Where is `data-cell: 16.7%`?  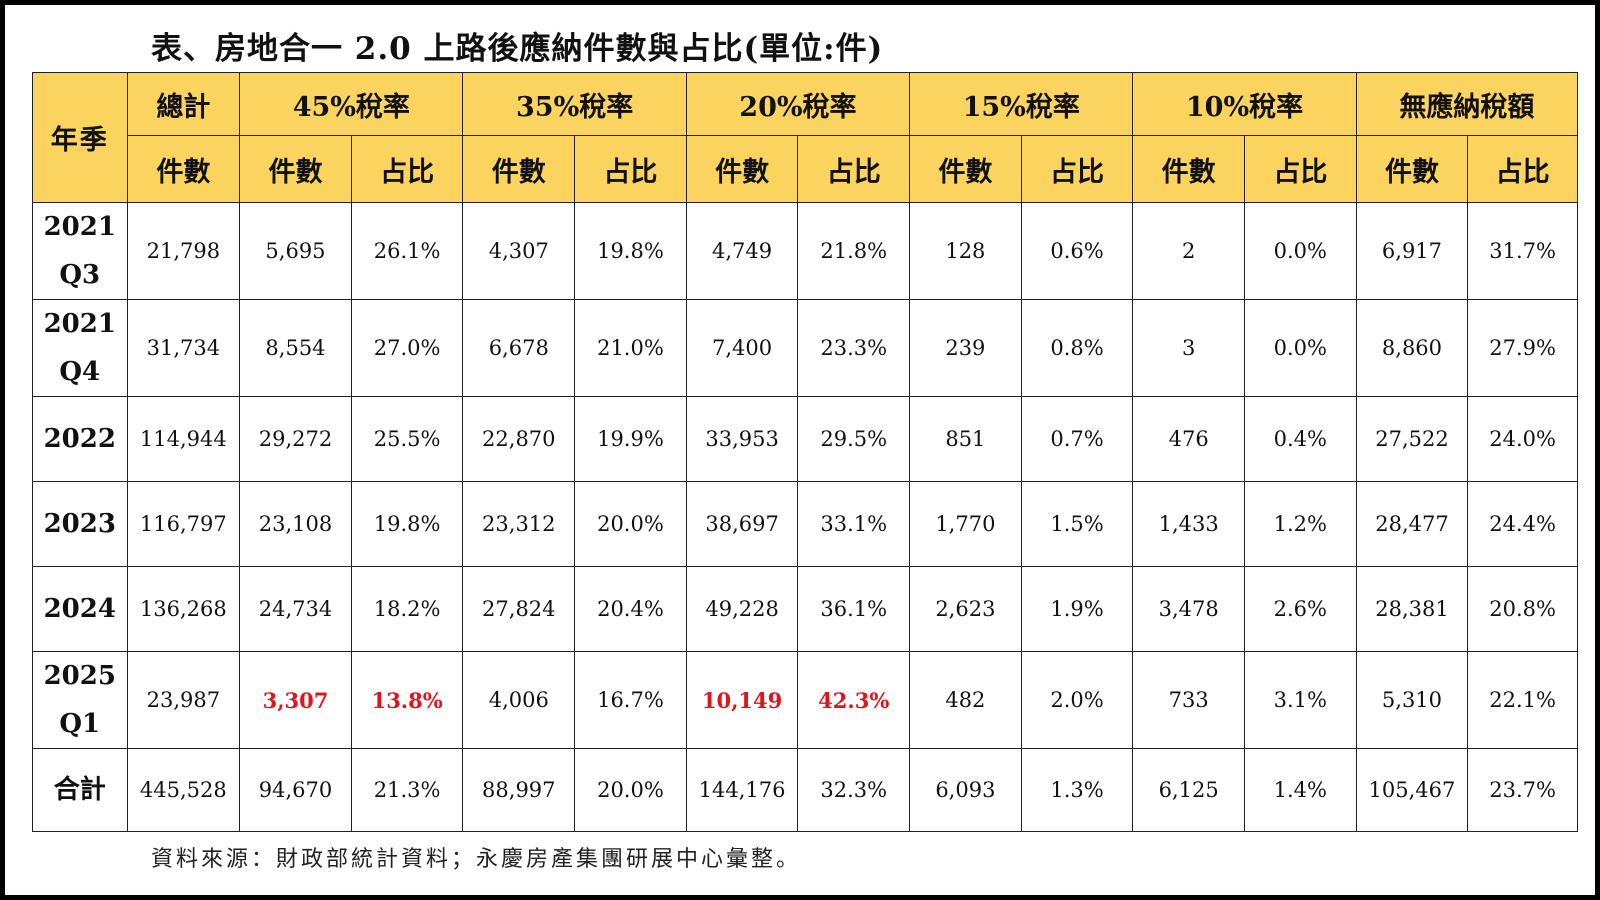 data-cell: 16.7% is located at coordinates (630, 700).